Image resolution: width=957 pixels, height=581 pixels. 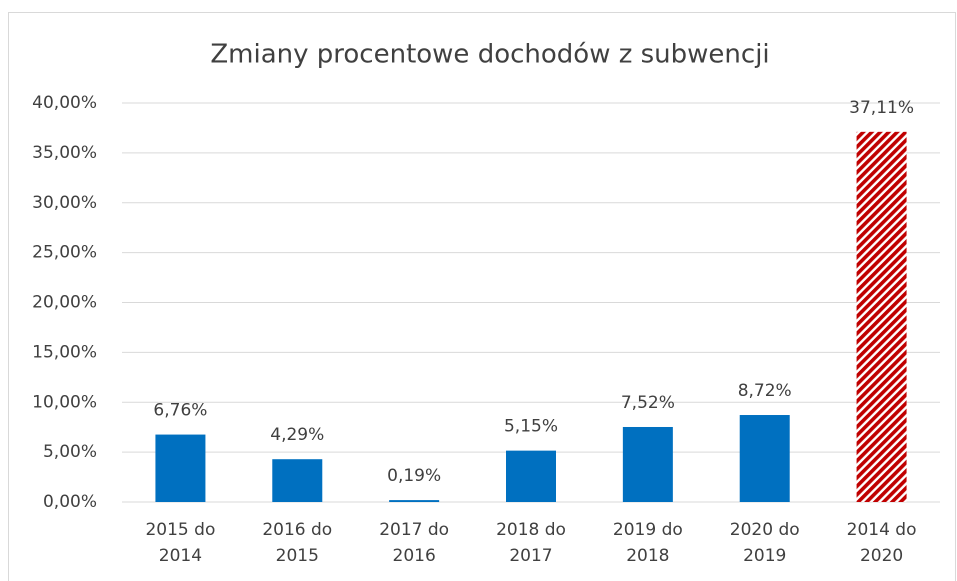 I want to click on x-tick-line: 2017 do, so click(x=414, y=530).